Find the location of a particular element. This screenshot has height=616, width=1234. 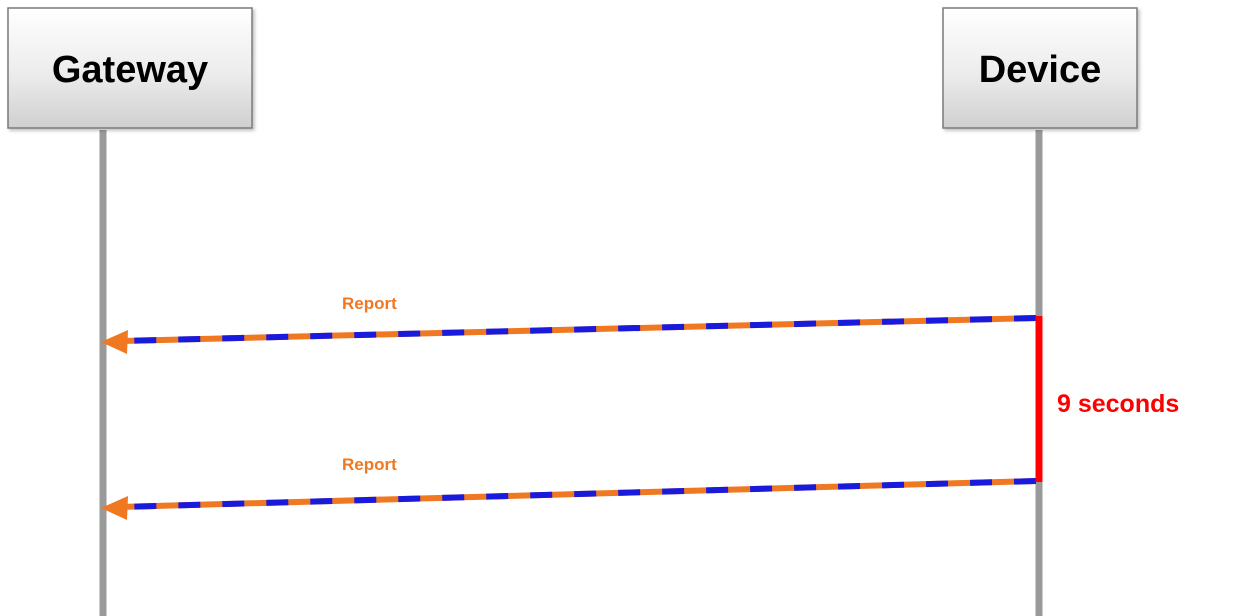

gateway-actor-box is located at coordinates (130, 68).